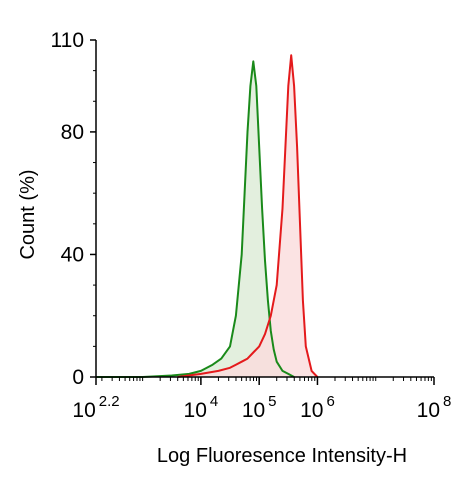 This screenshot has height=479, width=476. I want to click on y-tick-label: 80, so click(72, 132).